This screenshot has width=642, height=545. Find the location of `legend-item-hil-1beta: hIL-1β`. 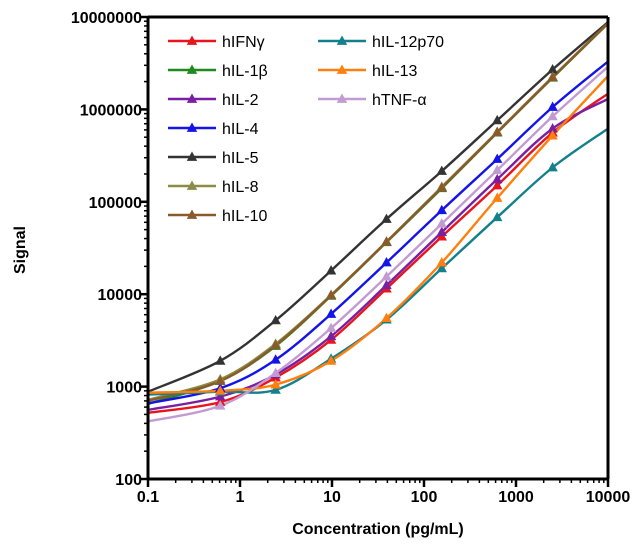

legend-item-hil-1beta: hIL-1β is located at coordinates (218, 71).